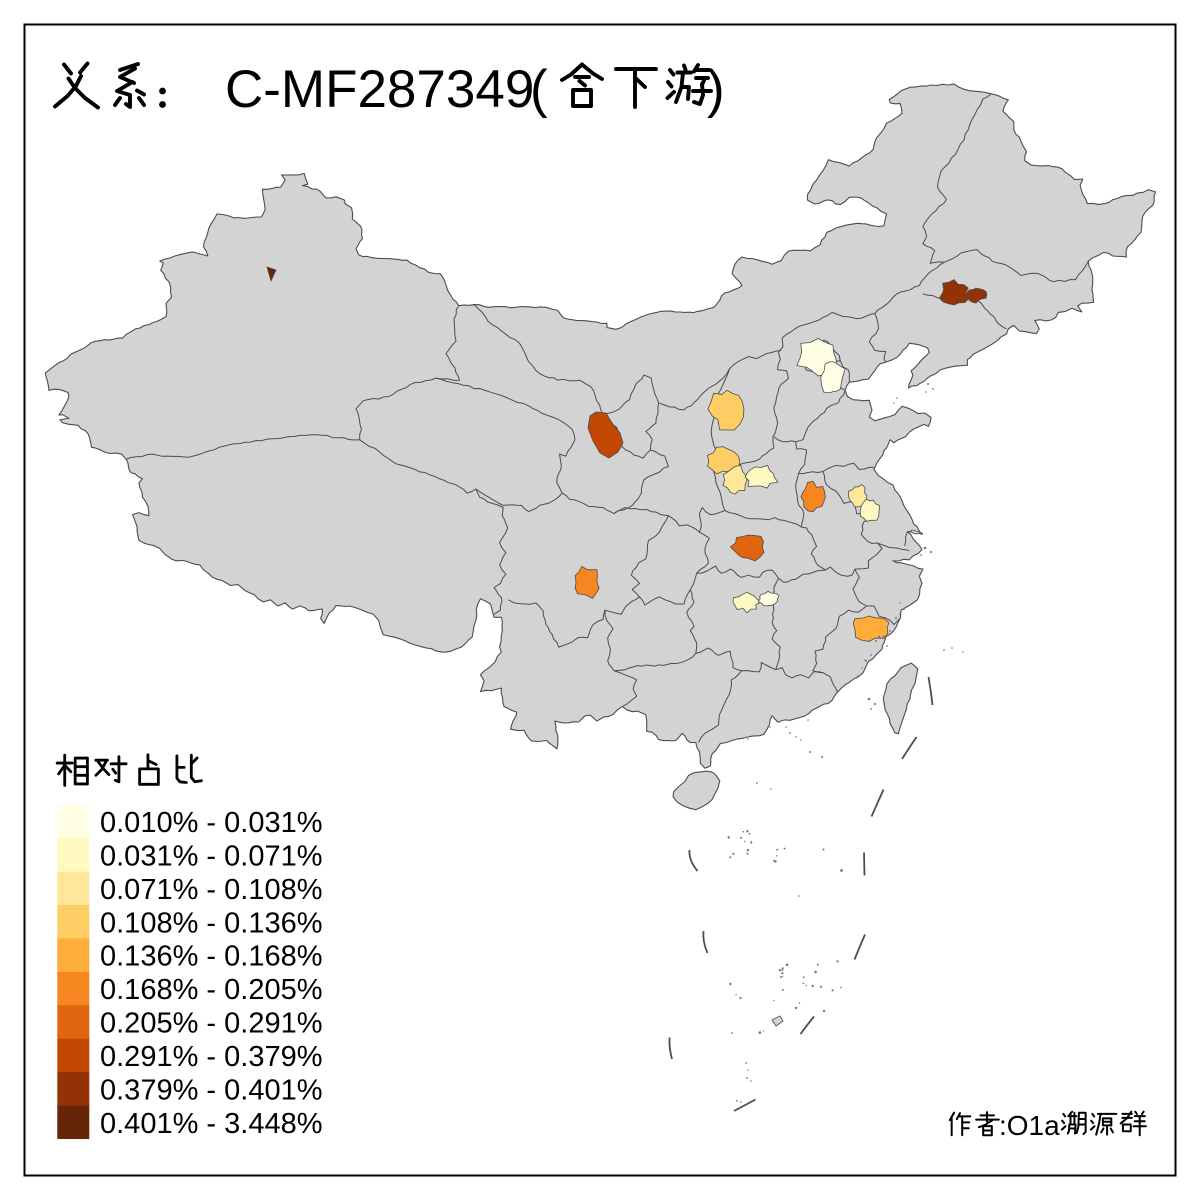 The height and width of the screenshot is (1200, 1200). I want to click on svg-text: 0.031% - 0.071%, so click(211, 856).